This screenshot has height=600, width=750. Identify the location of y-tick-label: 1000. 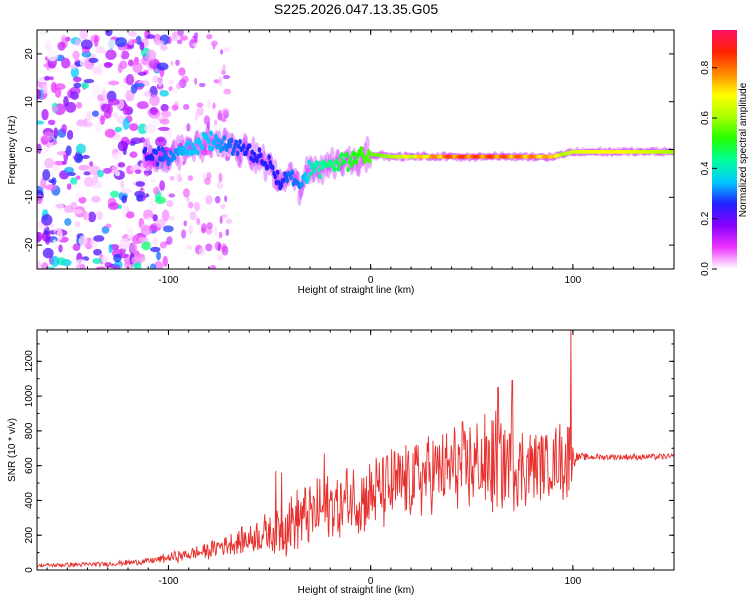
(29, 396).